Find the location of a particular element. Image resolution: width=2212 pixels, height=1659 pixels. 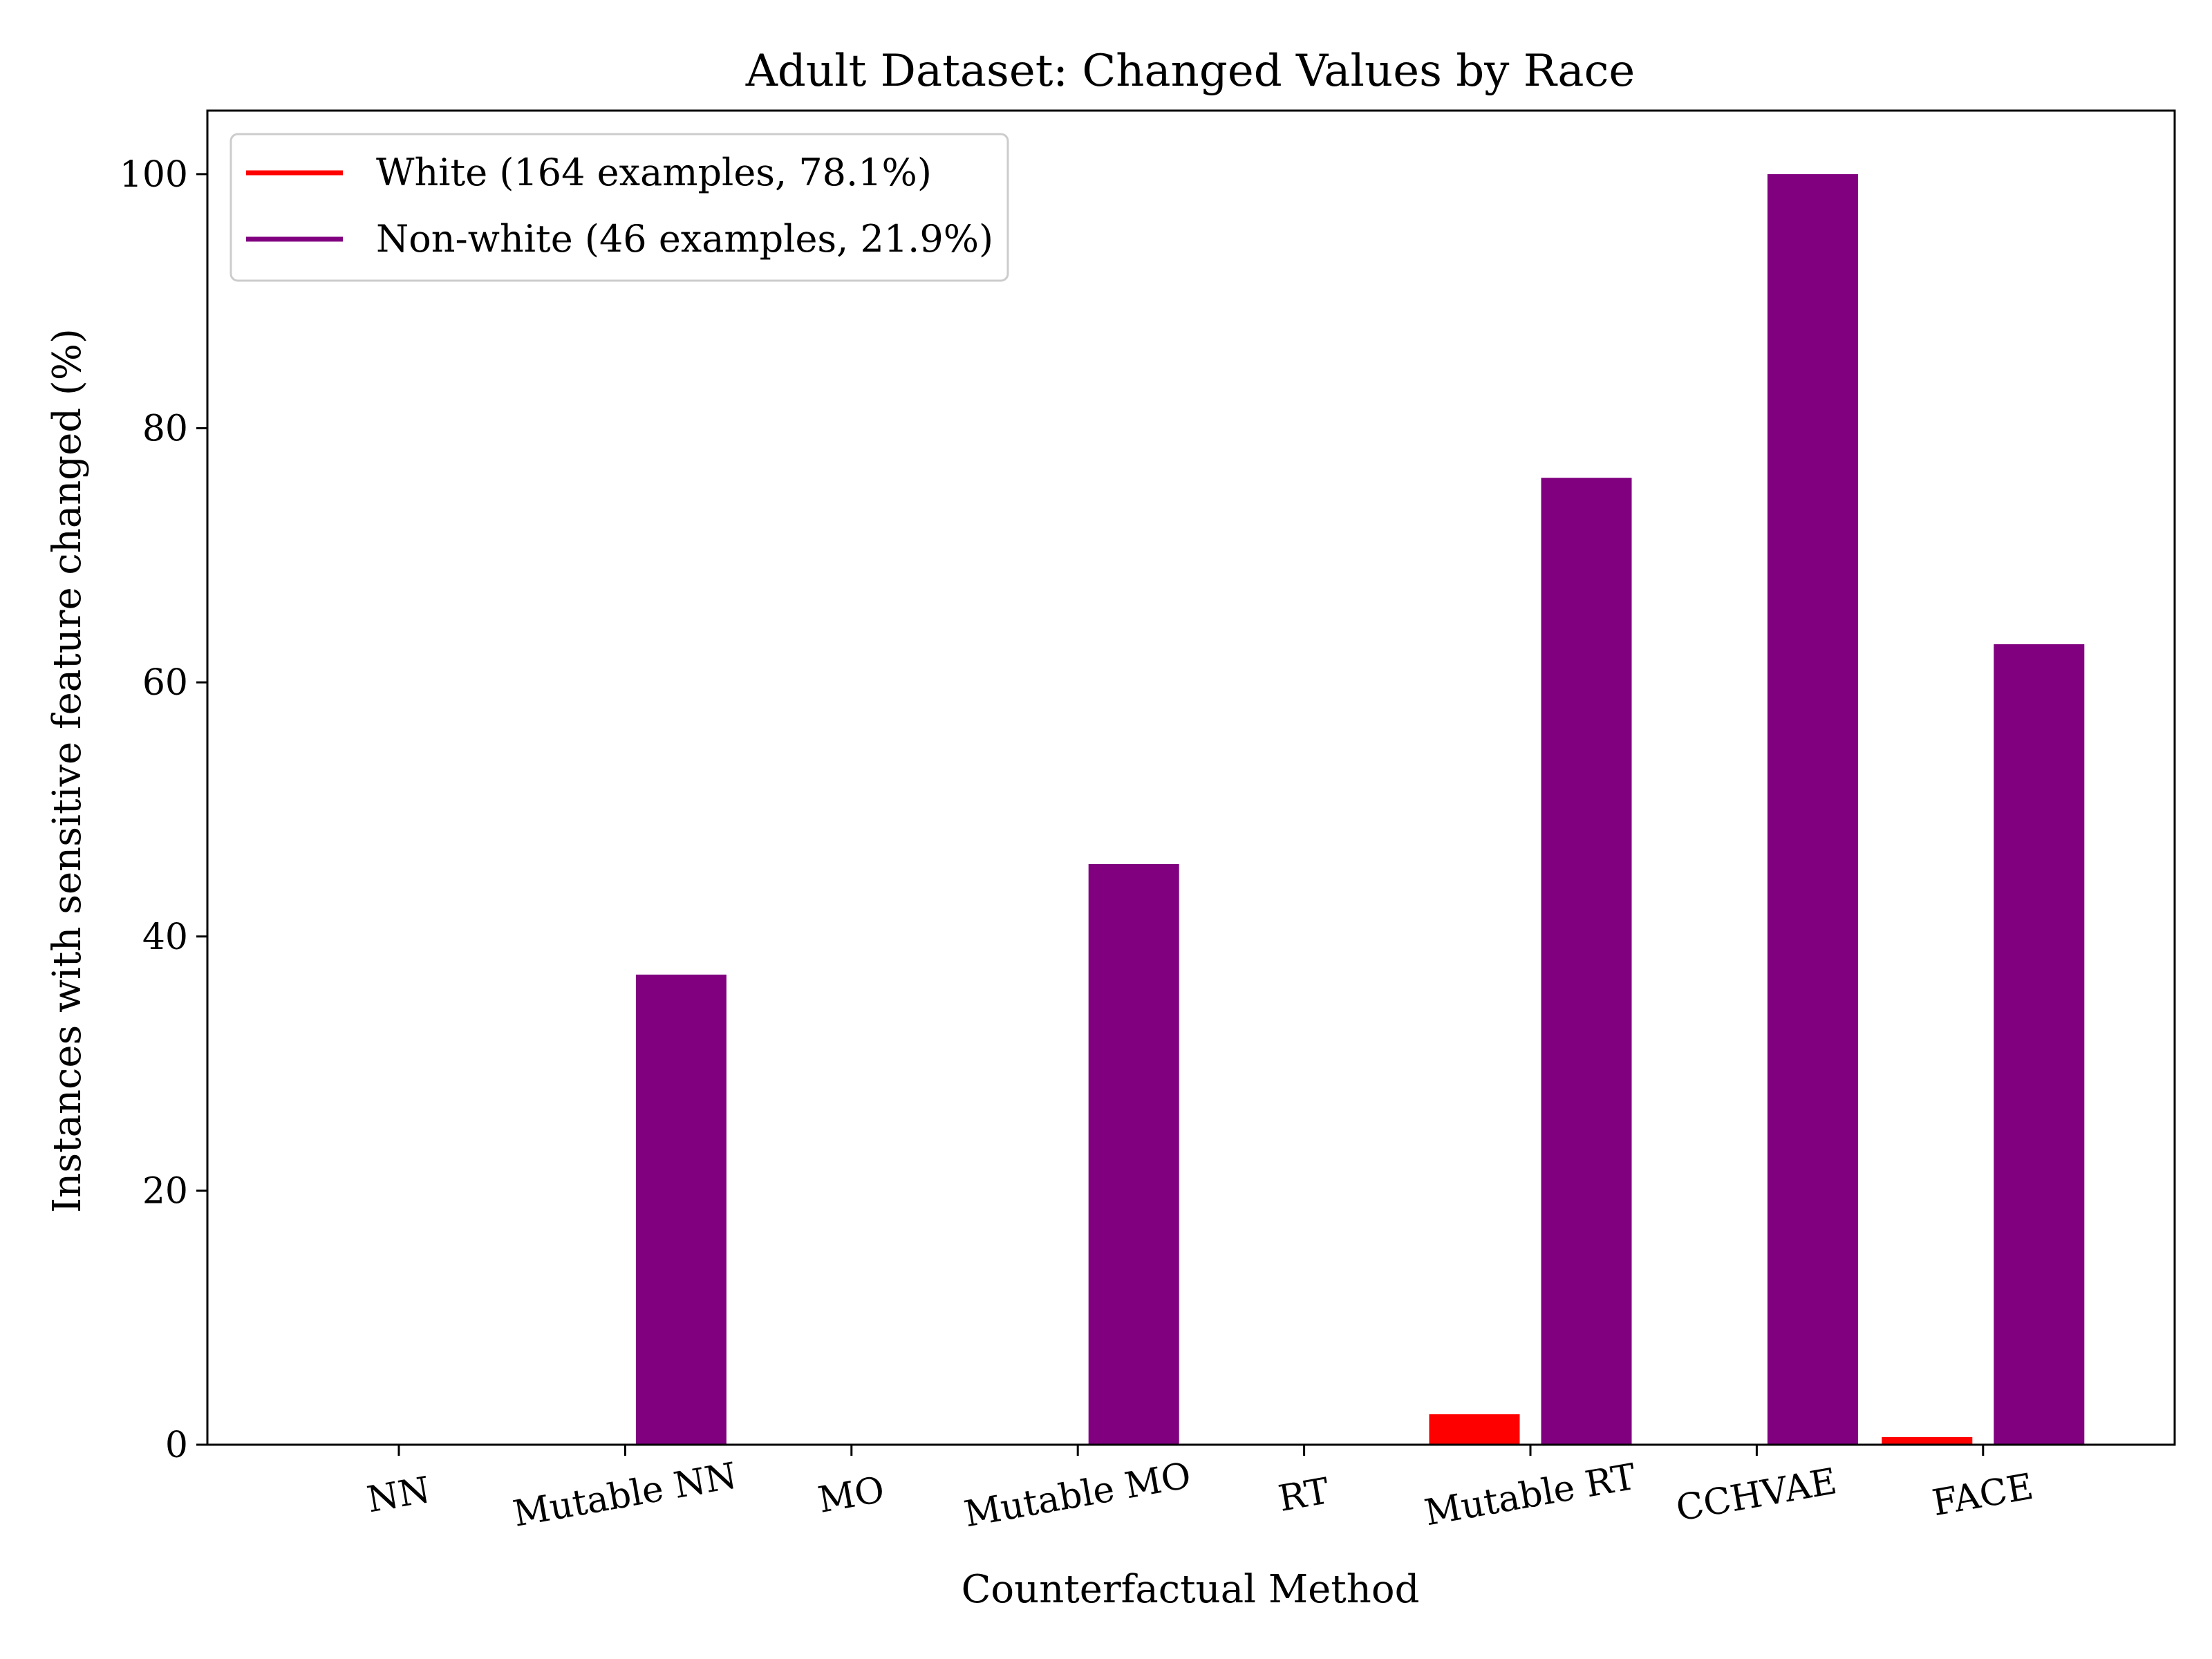

x-tick-label: NN is located at coordinates (398, 1495).